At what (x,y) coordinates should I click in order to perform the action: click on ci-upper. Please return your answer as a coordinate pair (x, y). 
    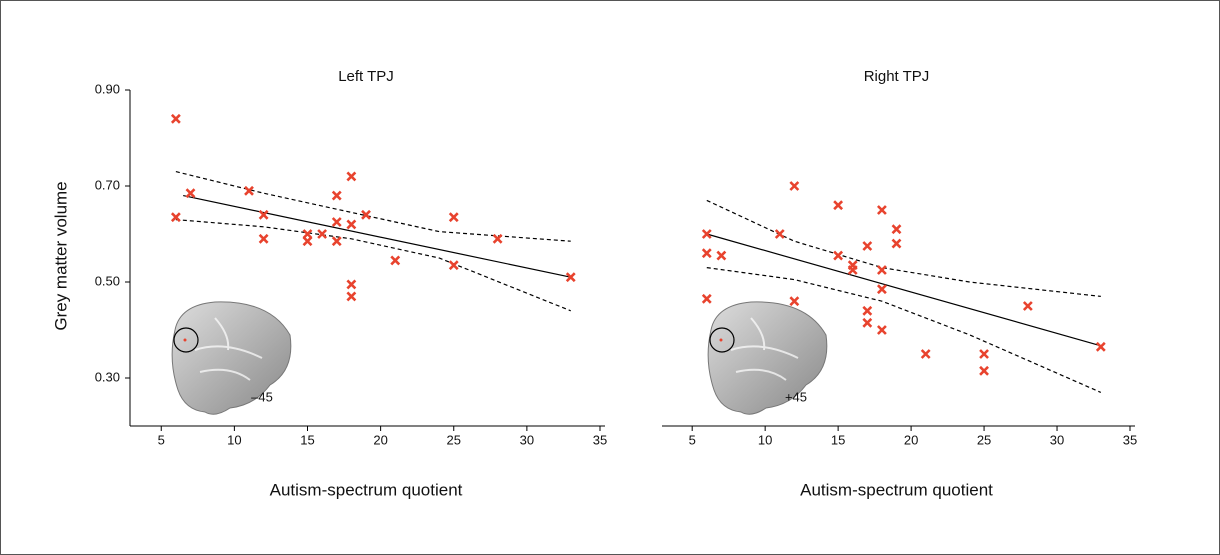
    Looking at the image, I should click on (903, 248).